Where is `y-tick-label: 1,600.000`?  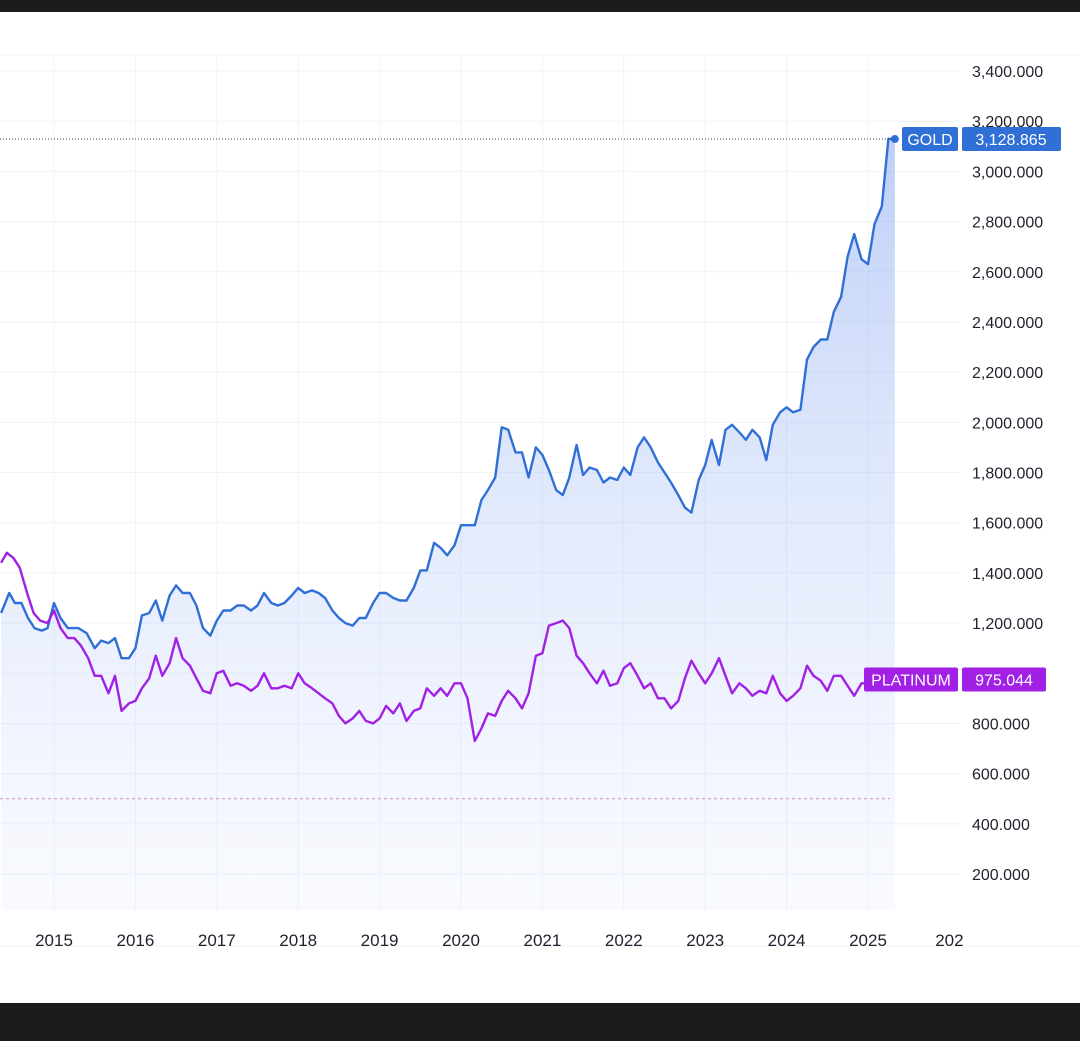
y-tick-label: 1,600.000 is located at coordinates (1007, 524).